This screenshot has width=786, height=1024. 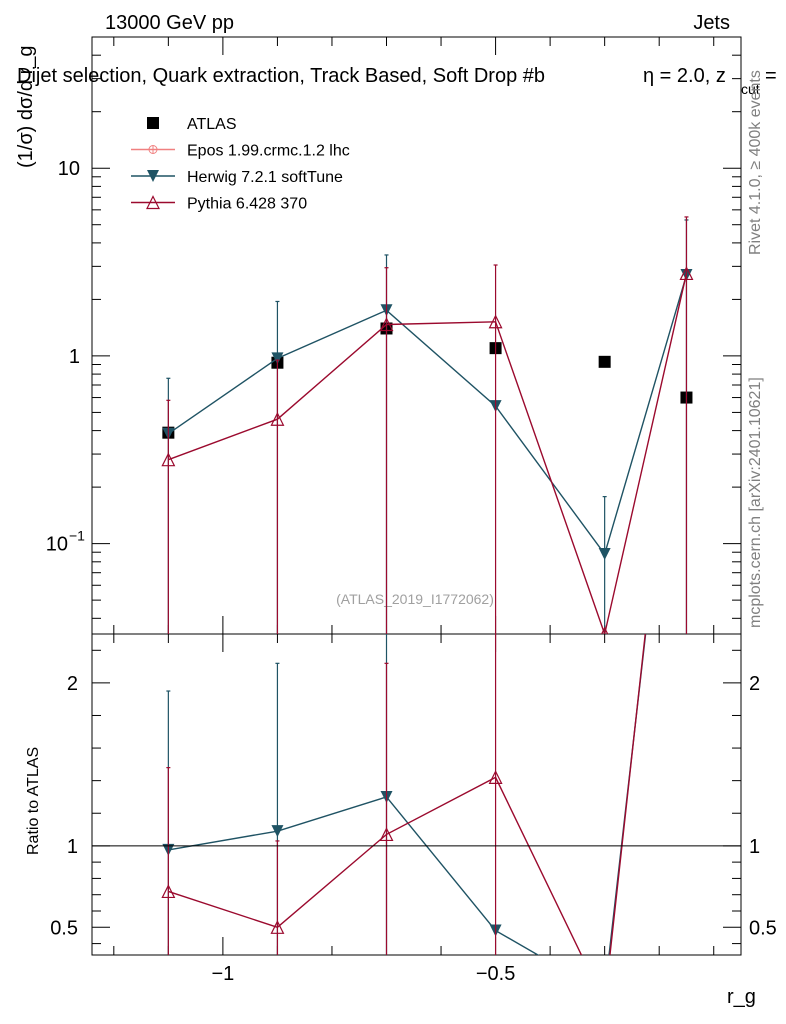 I want to click on ratio-y-axis-label: Ratio to ATLAS, so click(x=33, y=801).